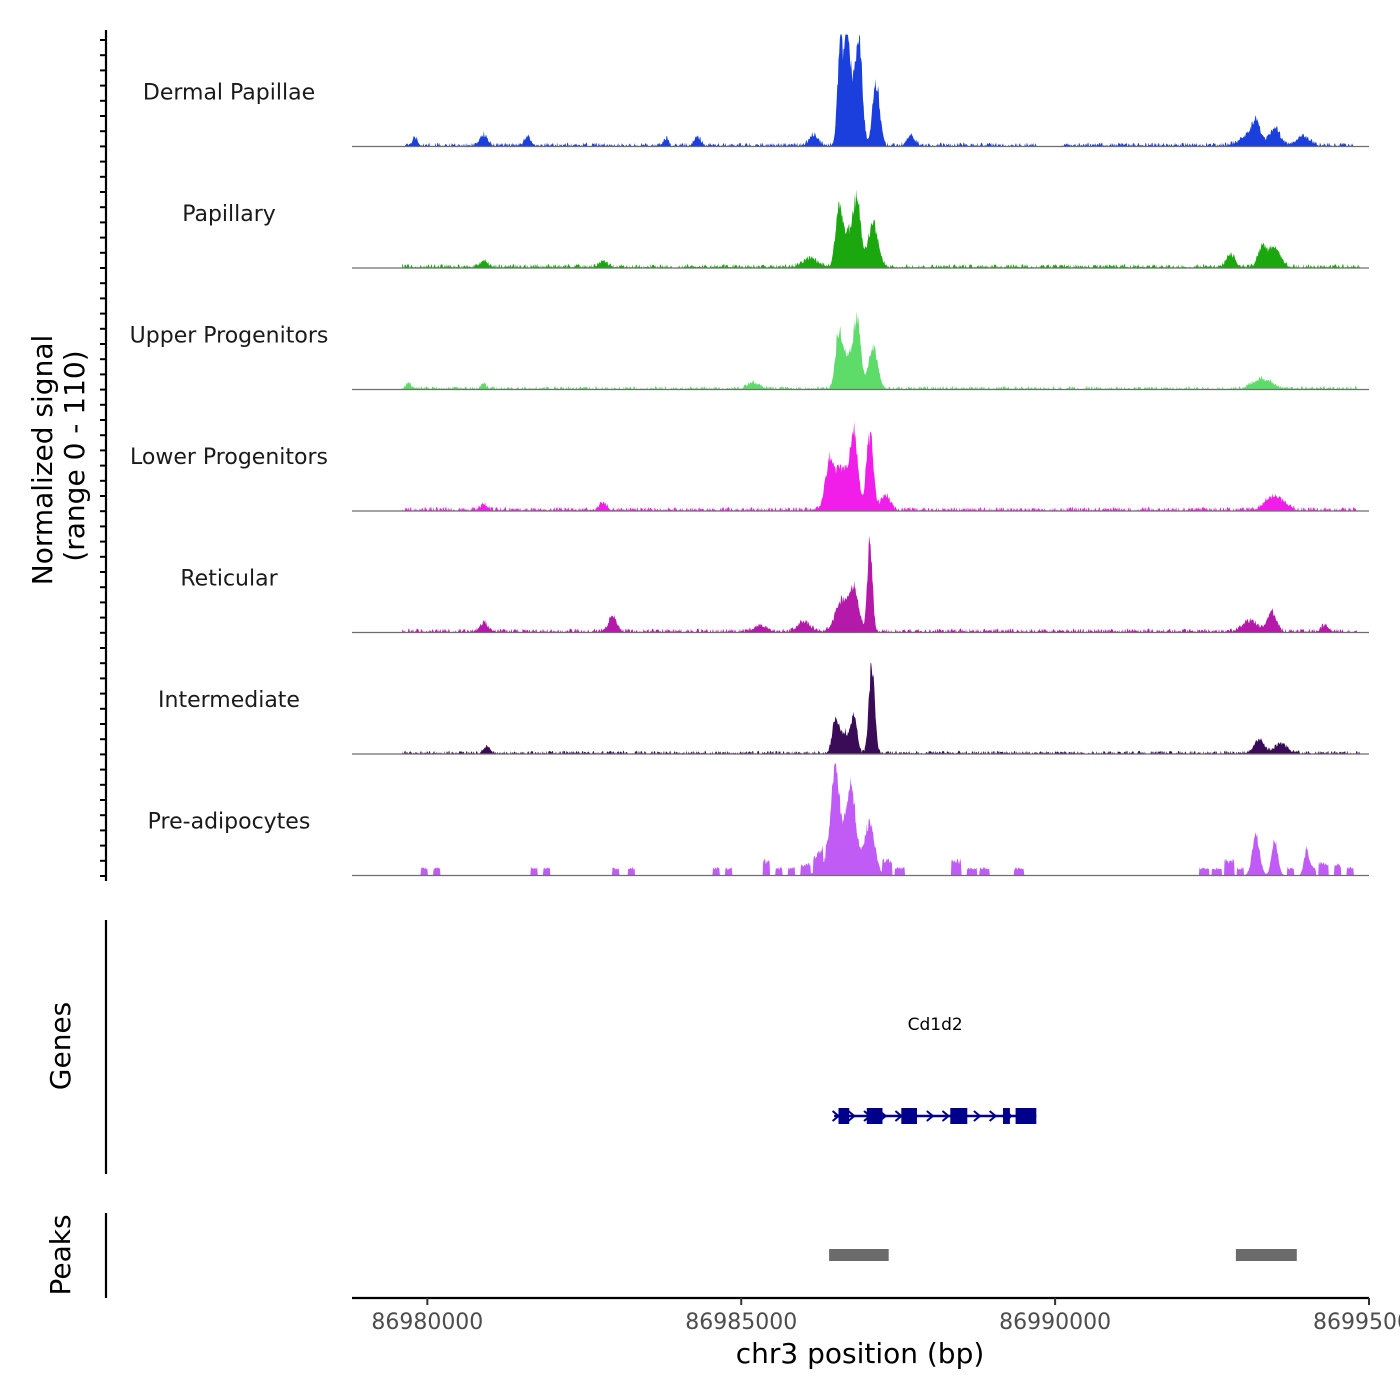 The image size is (1400, 1400). I want to click on track-label: Lower Progenitors, so click(229, 457).